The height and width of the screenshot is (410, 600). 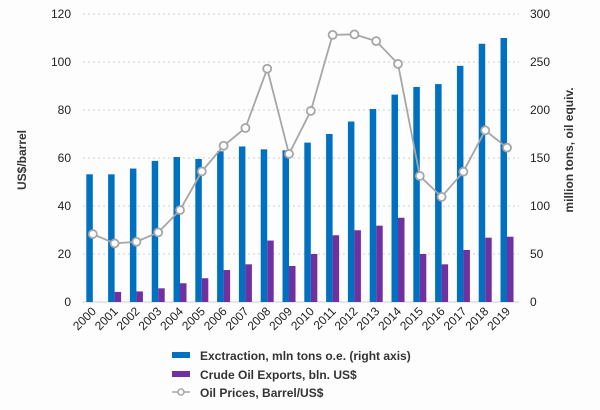 What do you see at coordinates (540, 206) in the screenshot?
I see `right-tick-label: 100` at bounding box center [540, 206].